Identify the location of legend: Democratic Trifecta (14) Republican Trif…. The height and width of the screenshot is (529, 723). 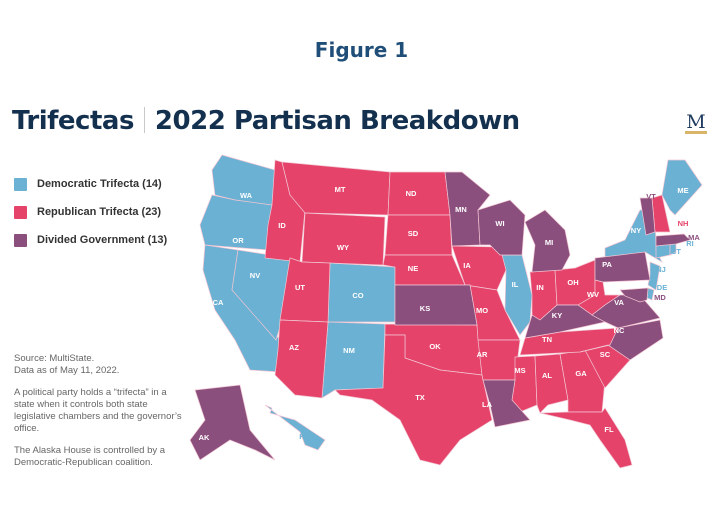
(90, 212).